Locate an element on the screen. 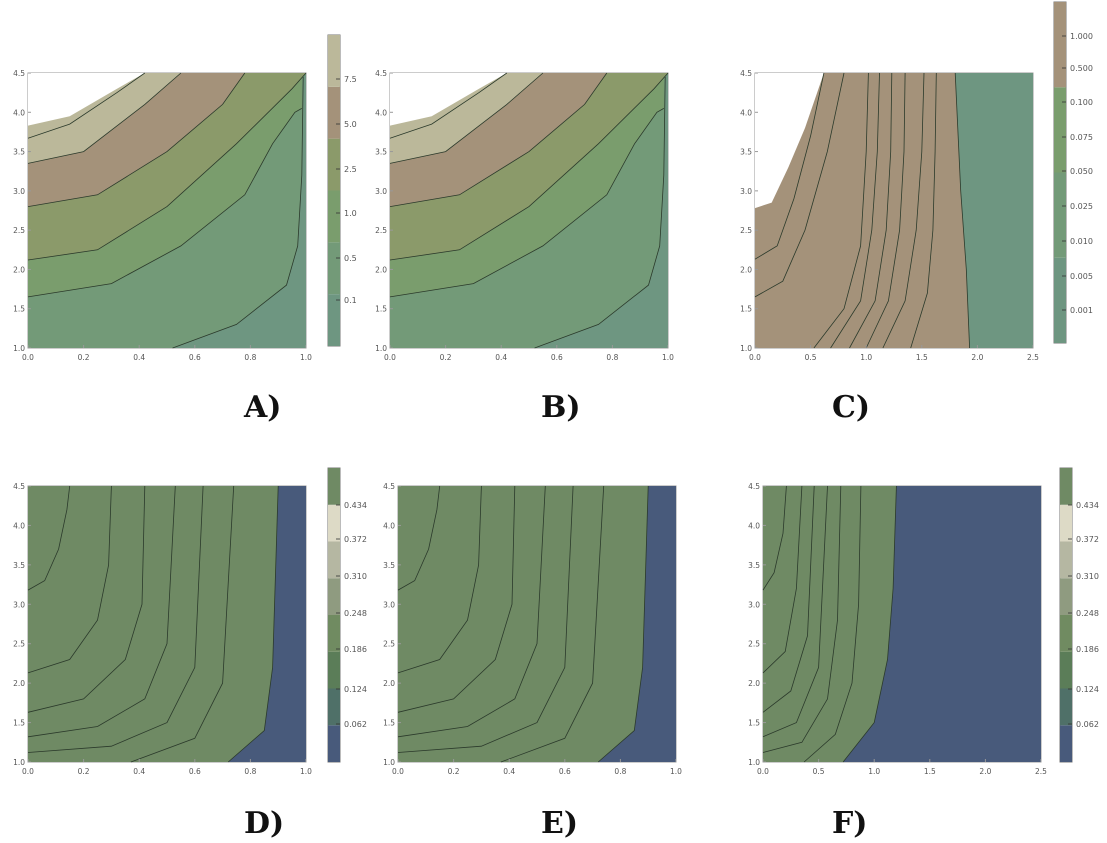 The width and height of the screenshot is (1107, 843). x-tick-label: 1.5 is located at coordinates (922, 357).